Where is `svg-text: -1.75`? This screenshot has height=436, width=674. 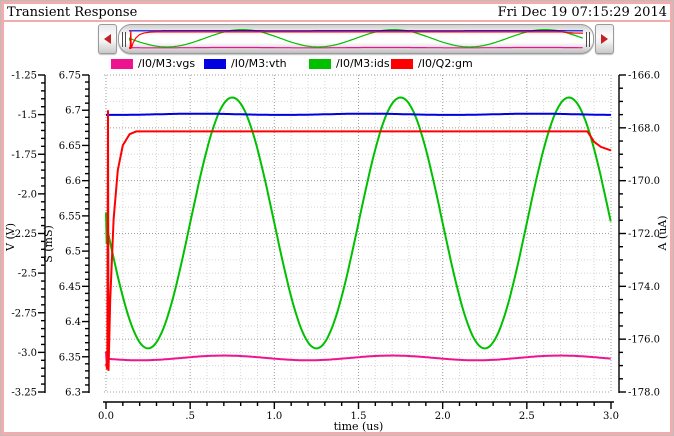
svg-text: -1.75 is located at coordinates (24, 155).